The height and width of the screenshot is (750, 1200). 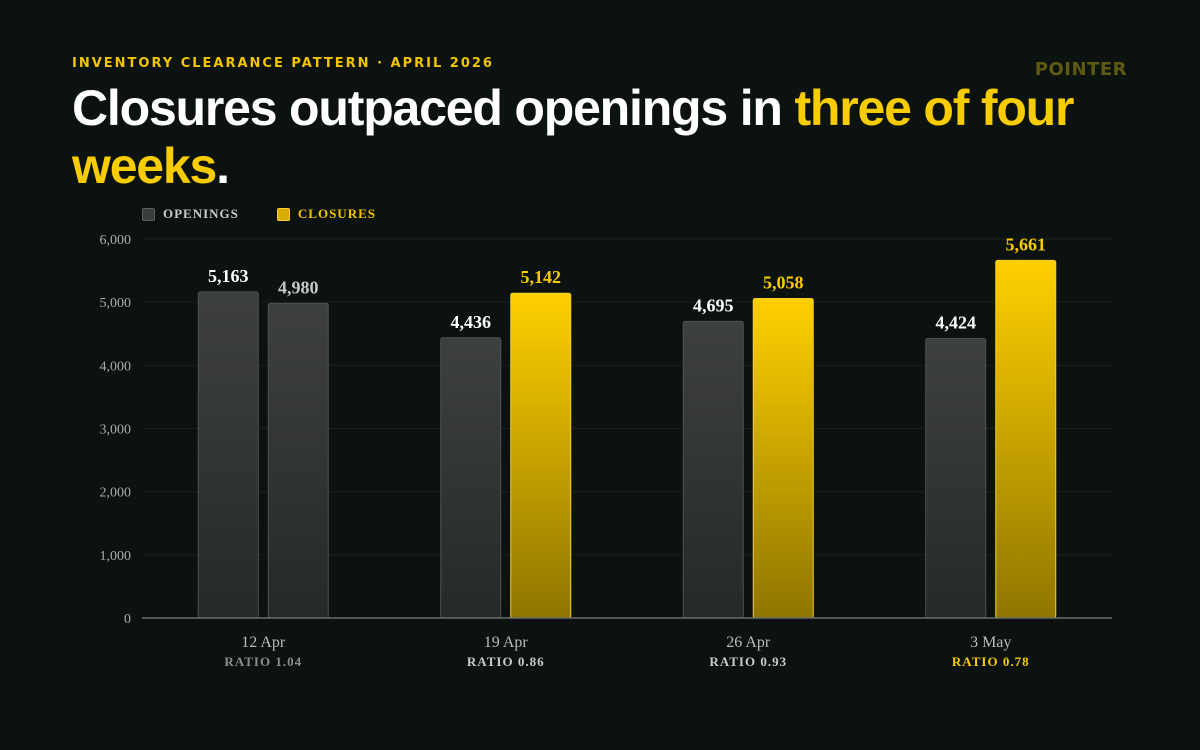 What do you see at coordinates (541, 277) in the screenshot?
I see `value-label-closures: 5,142` at bounding box center [541, 277].